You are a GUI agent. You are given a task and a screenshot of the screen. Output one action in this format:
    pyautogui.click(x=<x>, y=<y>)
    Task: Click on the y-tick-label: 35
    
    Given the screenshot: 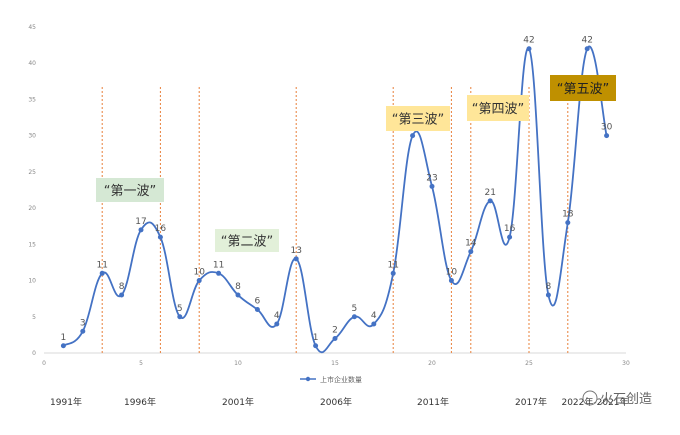 What is the action you would take?
    pyautogui.click(x=32, y=99)
    